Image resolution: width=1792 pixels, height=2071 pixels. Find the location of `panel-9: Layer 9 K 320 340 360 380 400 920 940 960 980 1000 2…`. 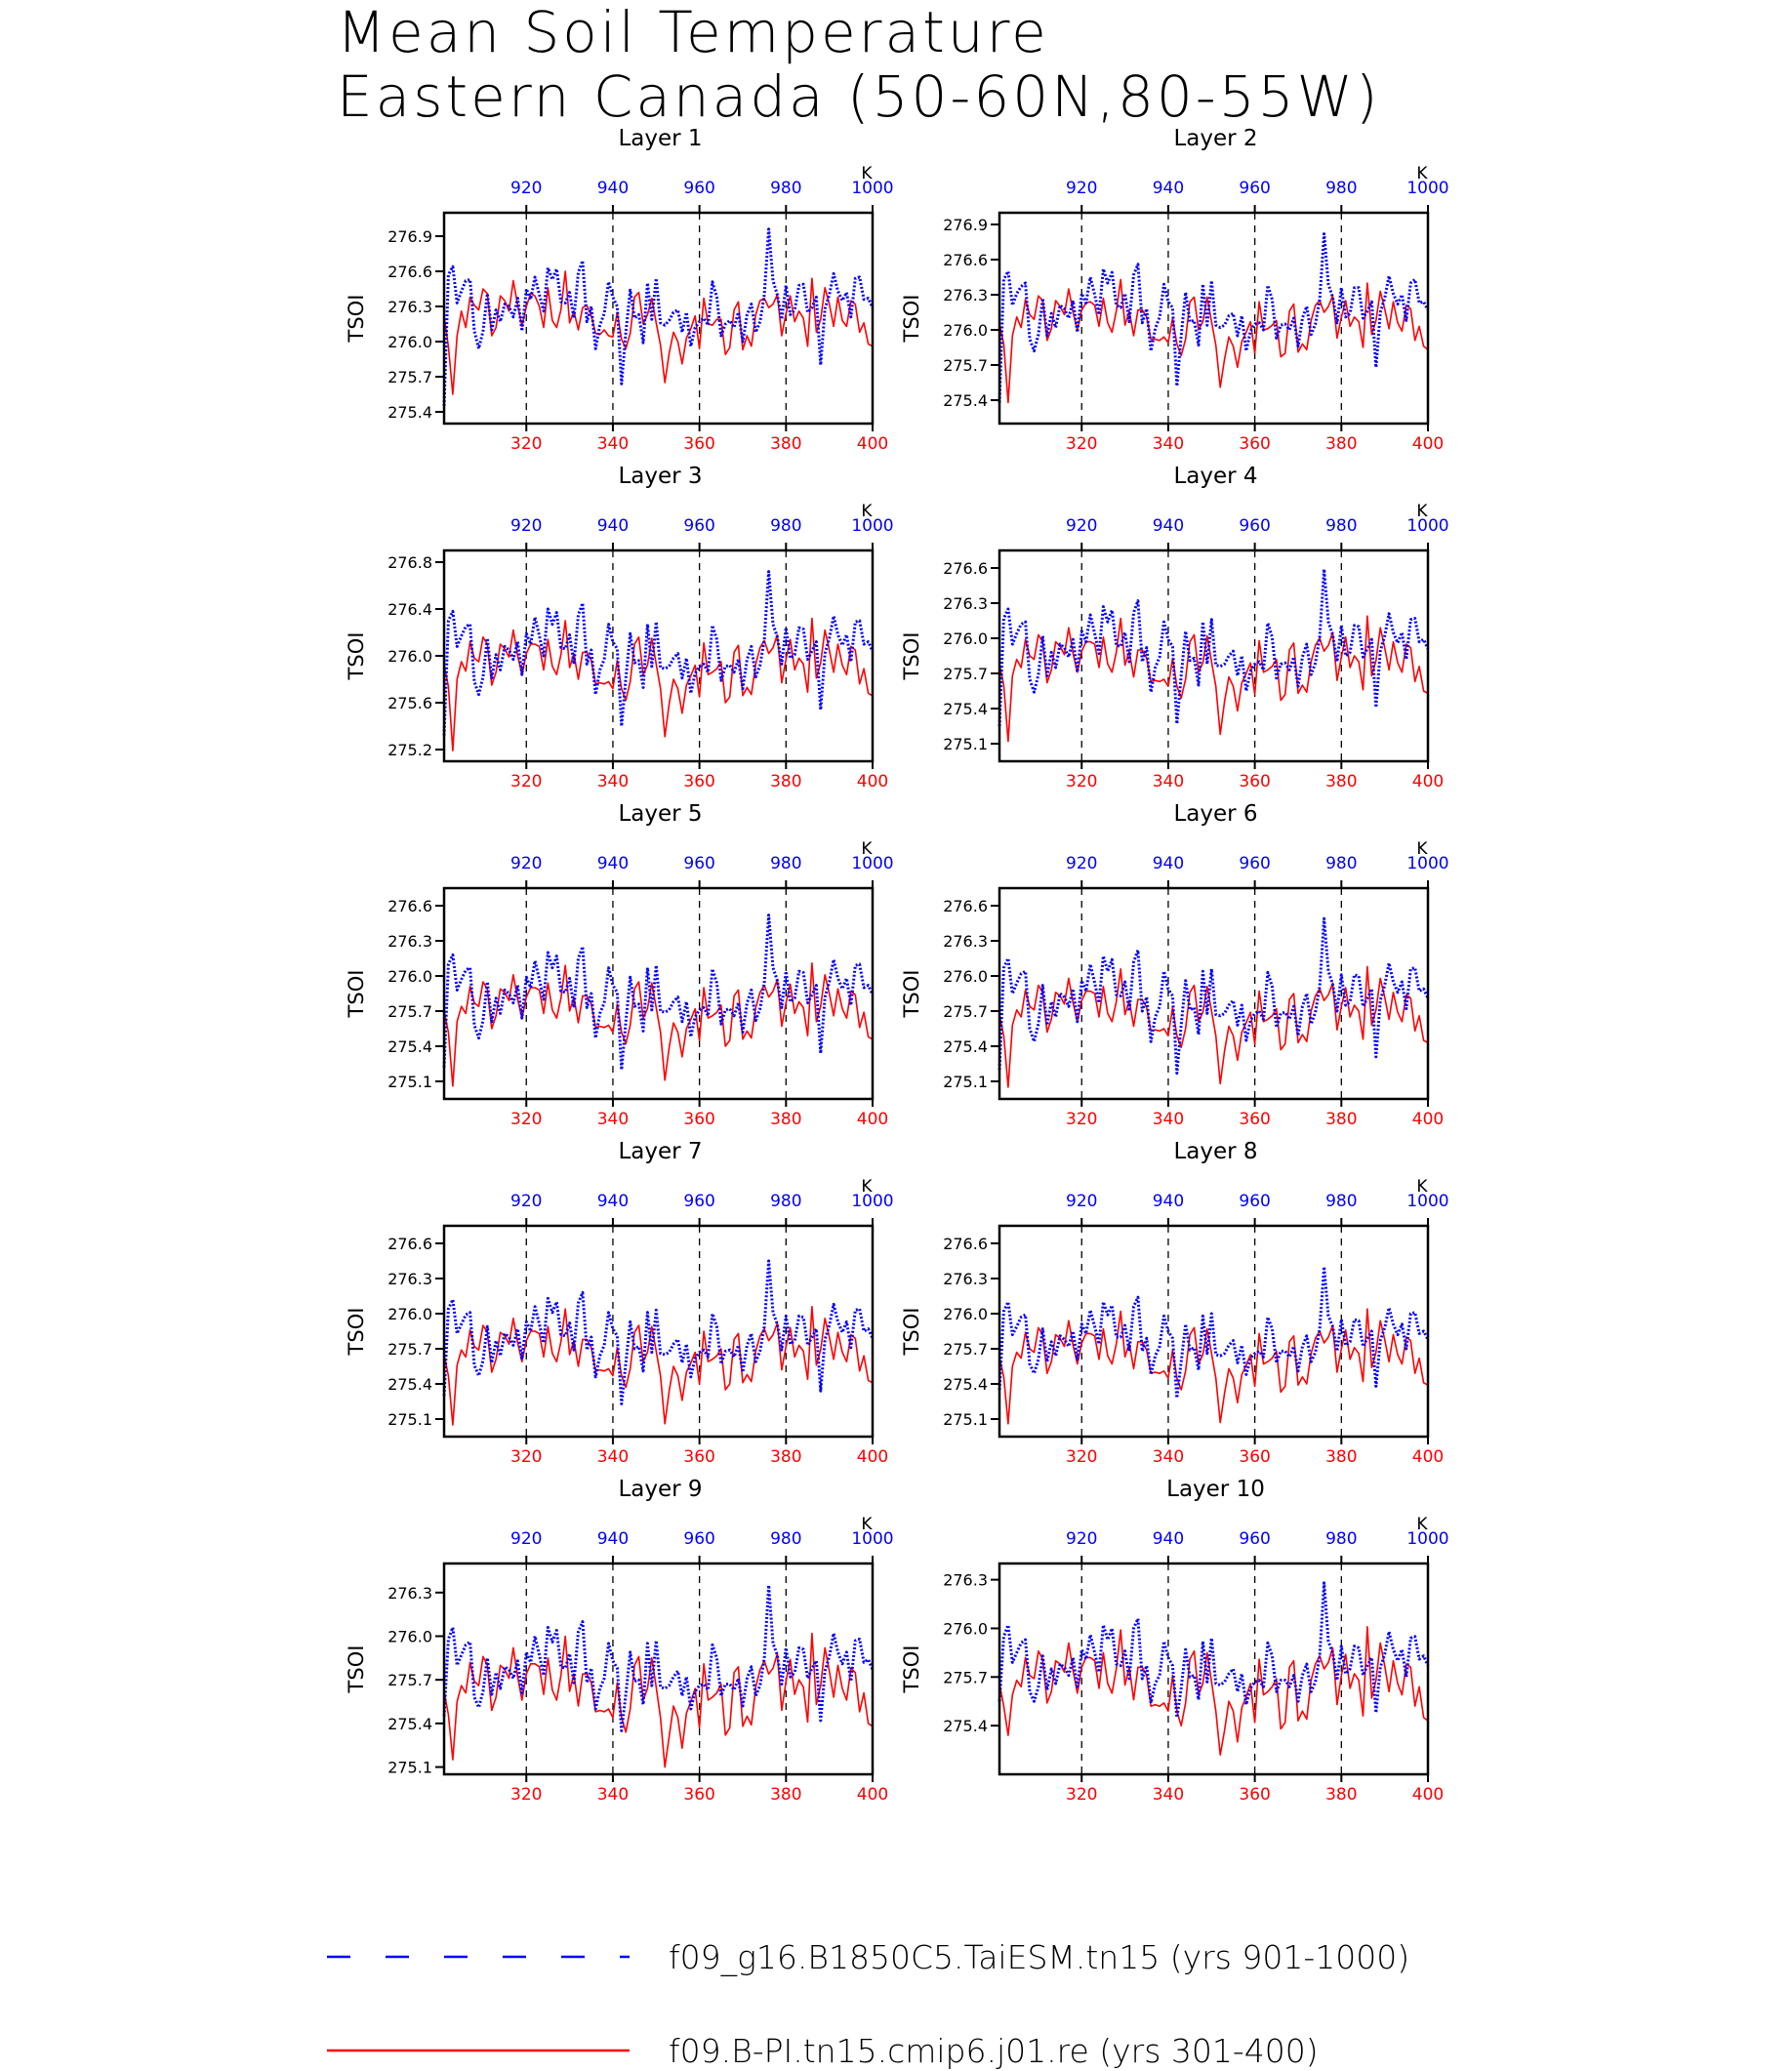

panel-9: Layer 9 K 320 340 360 380 400 920 940 960 980 1000 2… is located at coordinates (619, 1641).